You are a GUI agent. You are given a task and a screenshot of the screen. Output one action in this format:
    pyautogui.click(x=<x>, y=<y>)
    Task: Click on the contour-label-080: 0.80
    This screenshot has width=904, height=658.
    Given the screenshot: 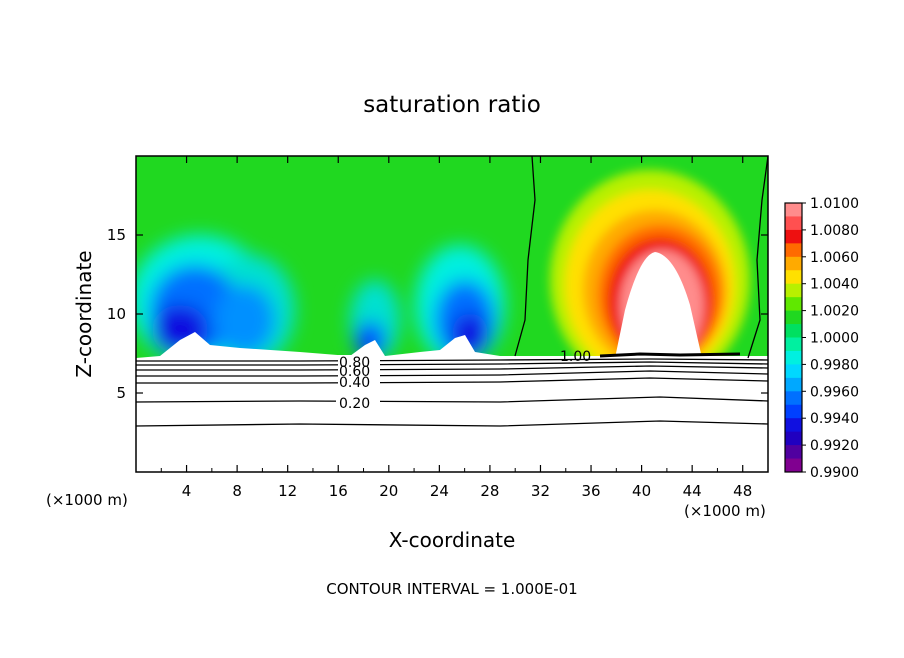 What is the action you would take?
    pyautogui.click(x=354, y=363)
    